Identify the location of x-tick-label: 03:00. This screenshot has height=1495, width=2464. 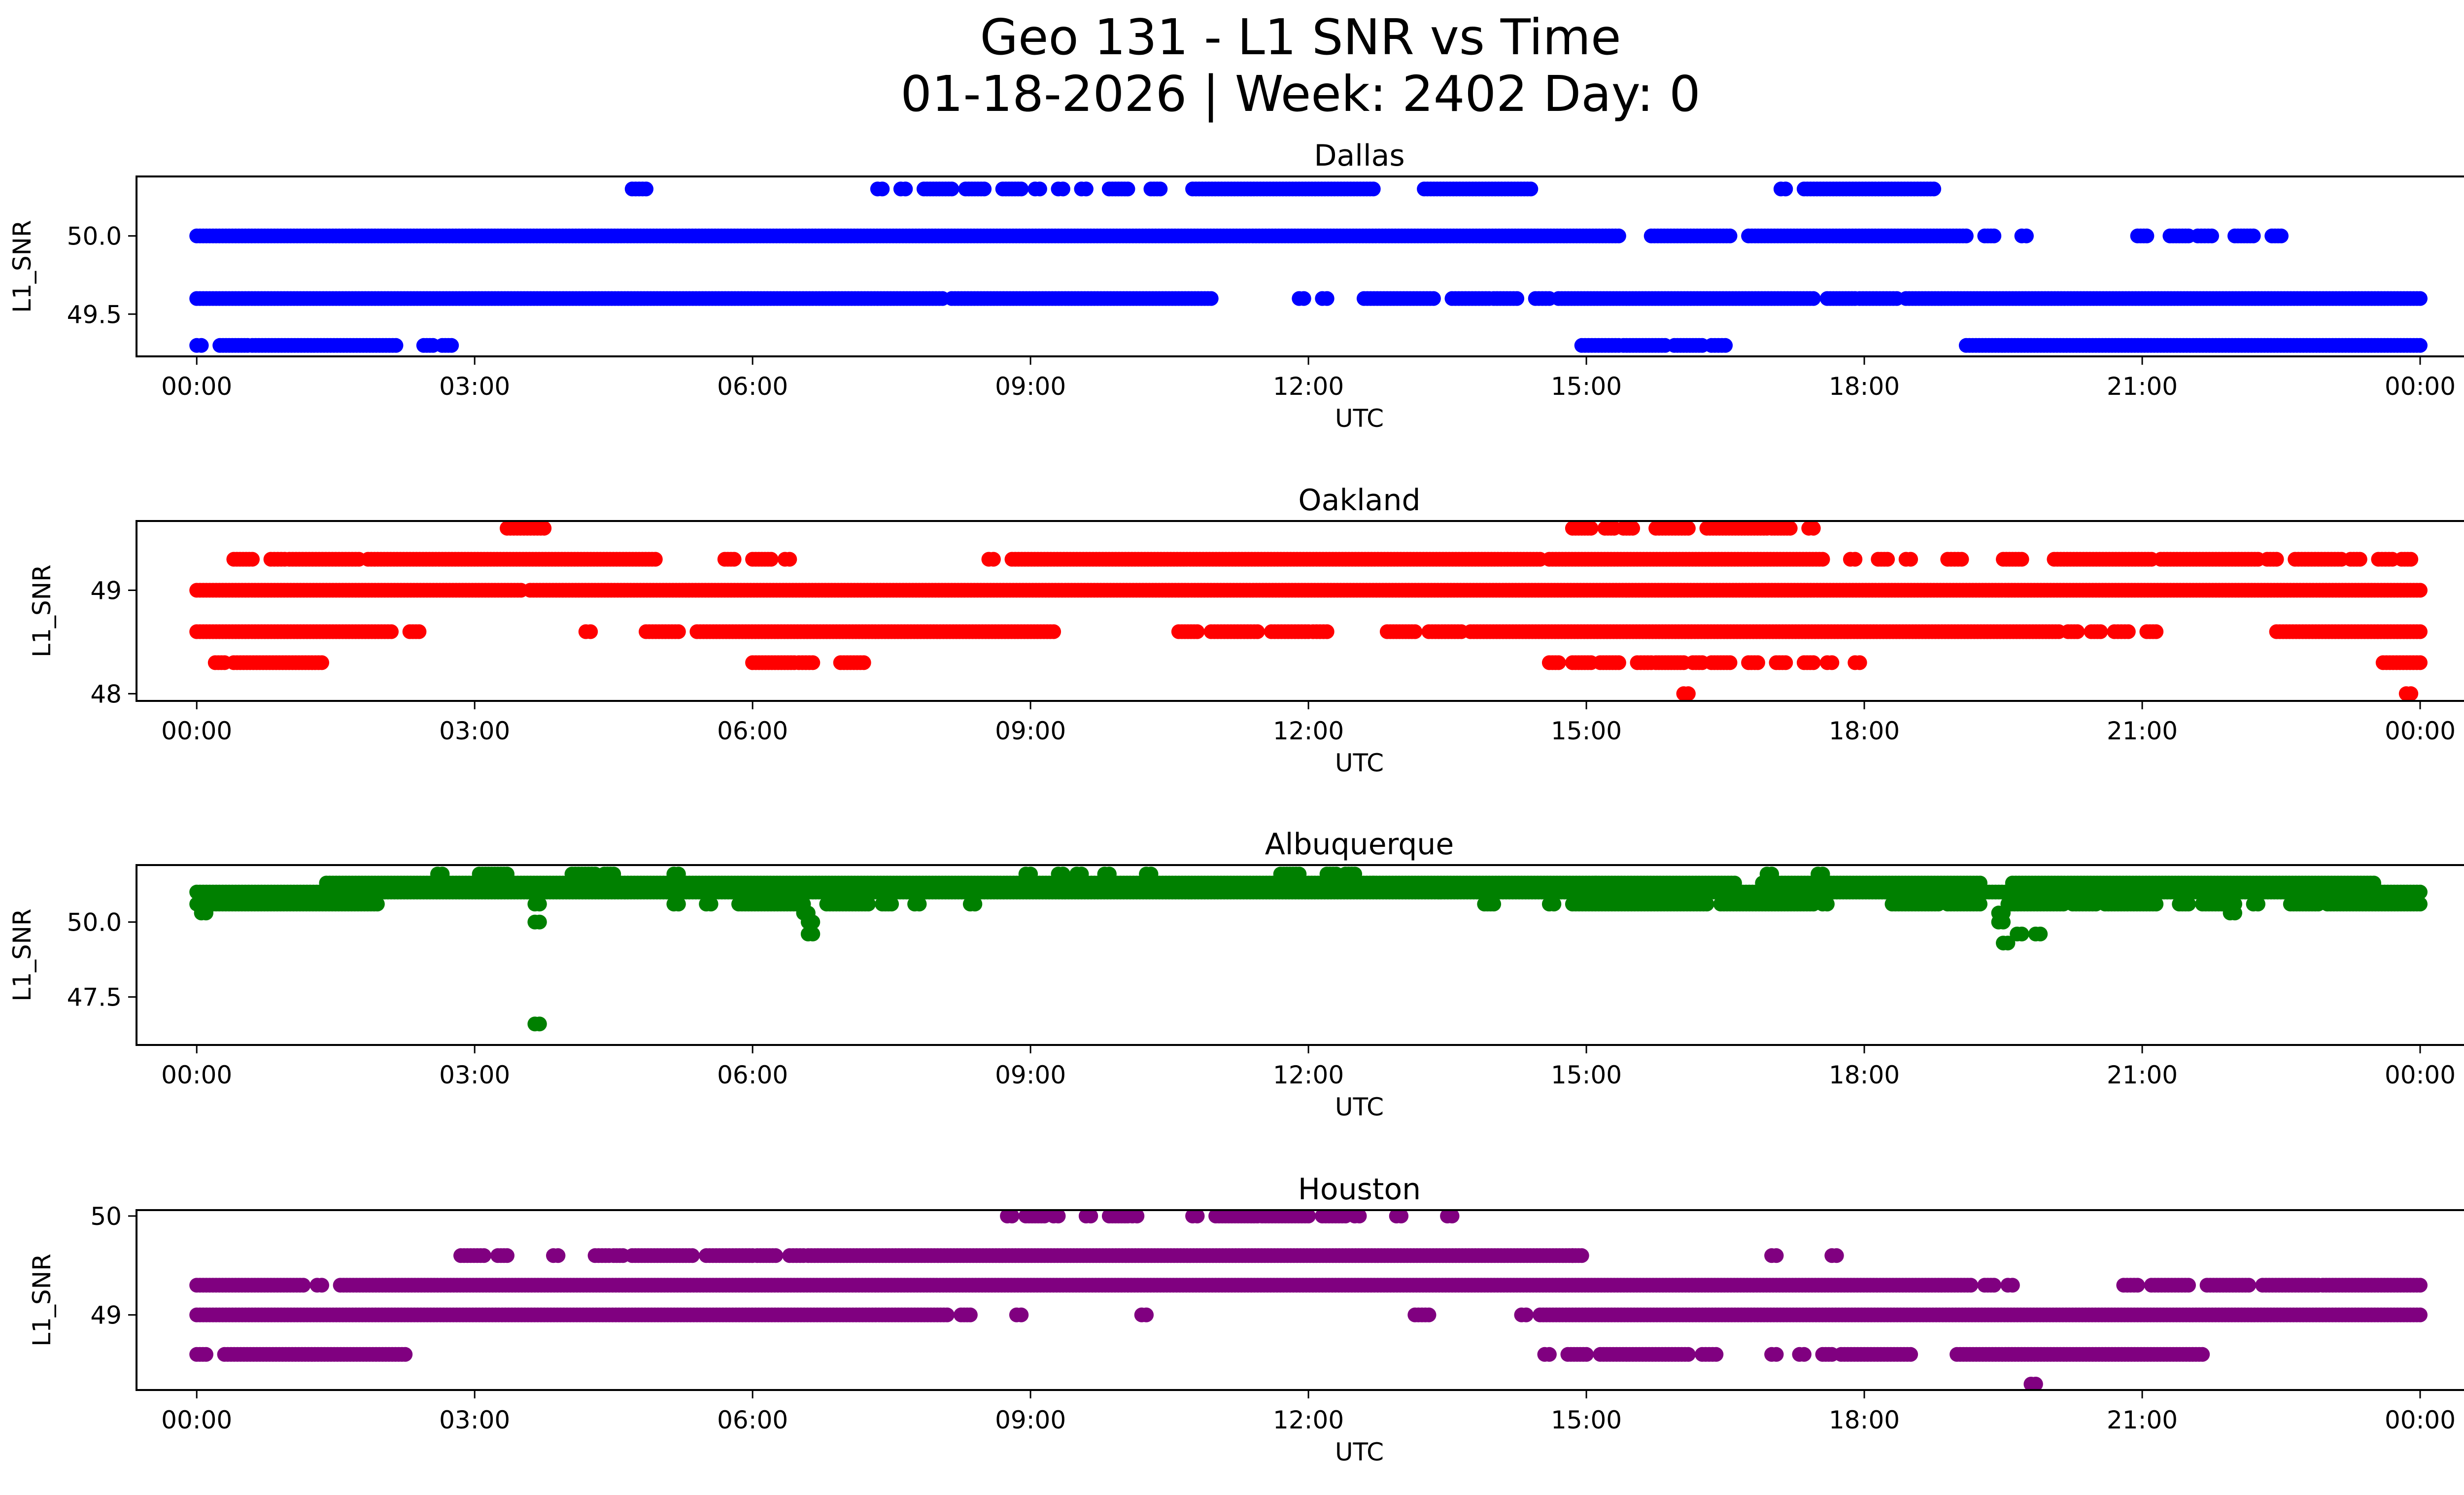
(474, 386).